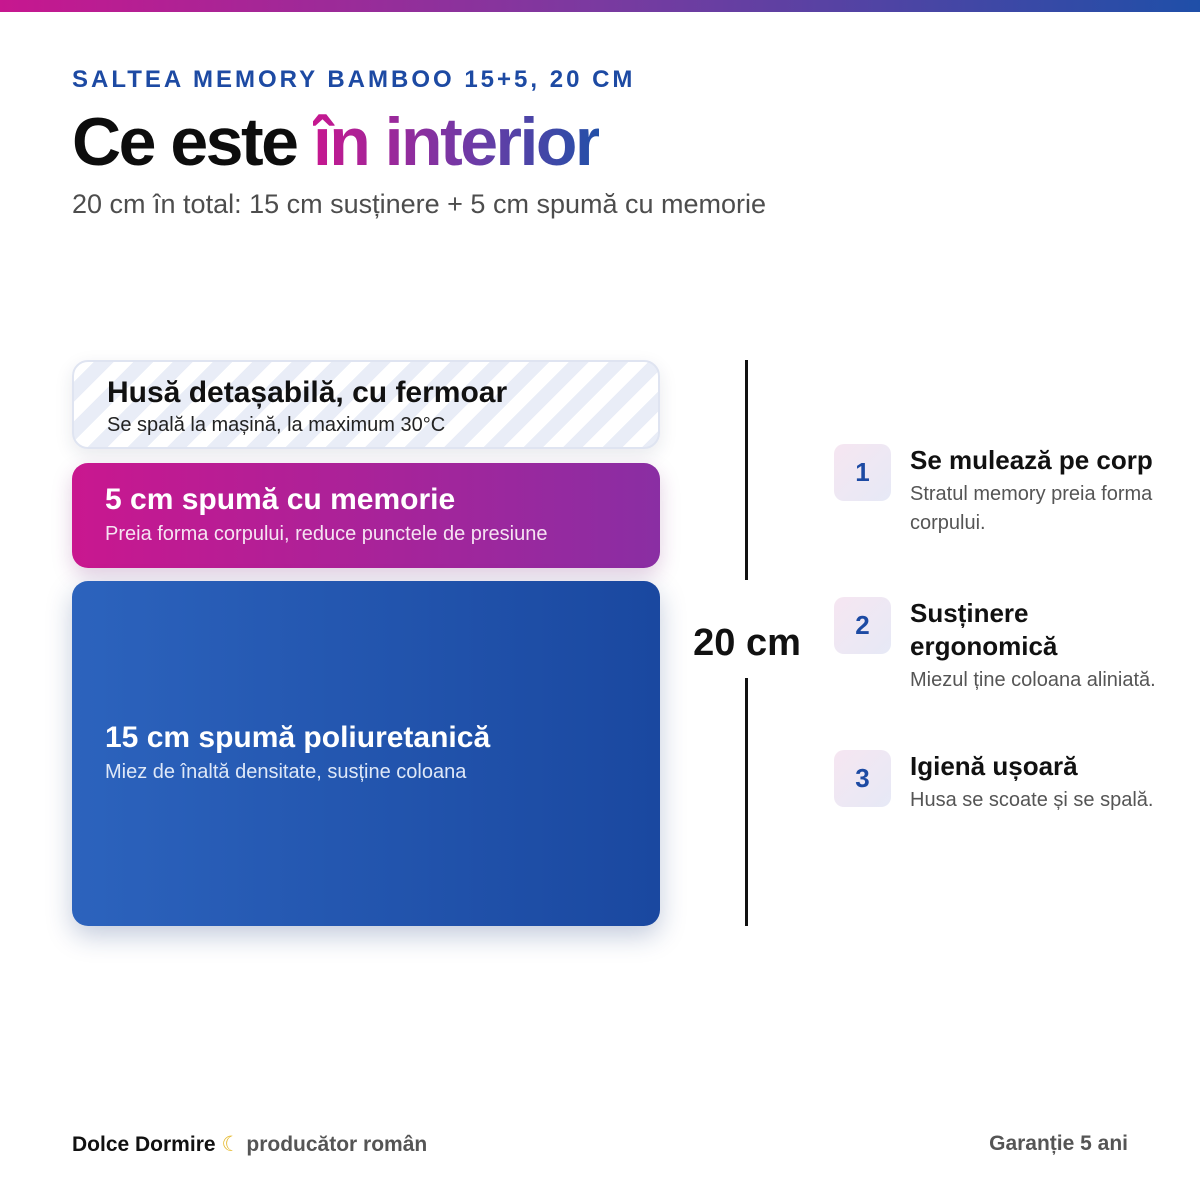 This screenshot has height=1200, width=1200. What do you see at coordinates (984, 629) in the screenshot?
I see `feature-title: Susținere ergonomică` at bounding box center [984, 629].